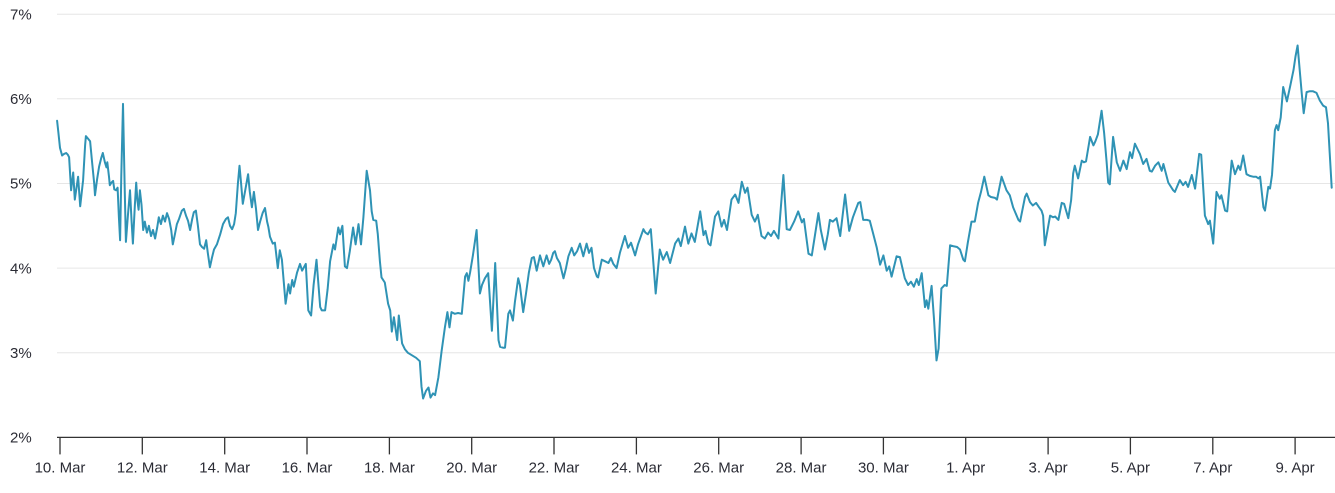 Image resolution: width=1335 pixels, height=493 pixels. I want to click on x-axis-tick-label: 10. Mar, so click(60, 467).